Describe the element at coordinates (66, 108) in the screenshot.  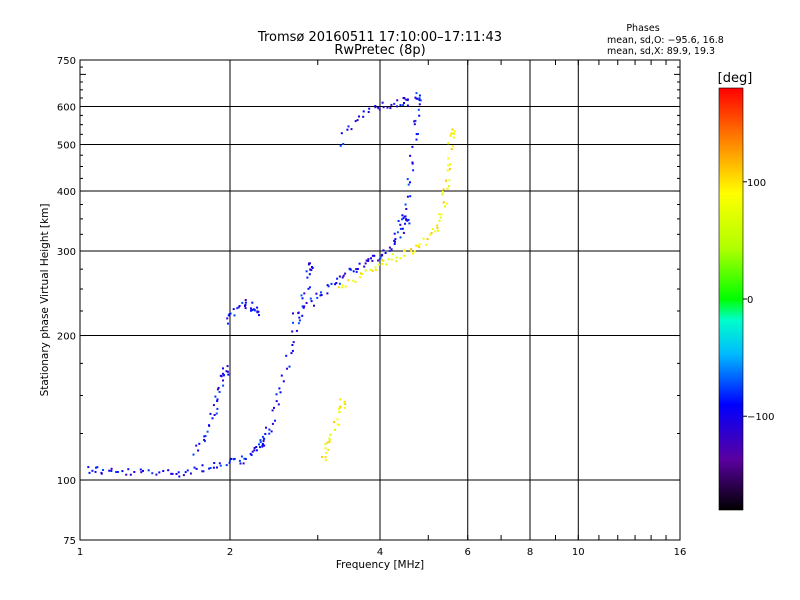
I see `y-tick-label: 600` at that location.